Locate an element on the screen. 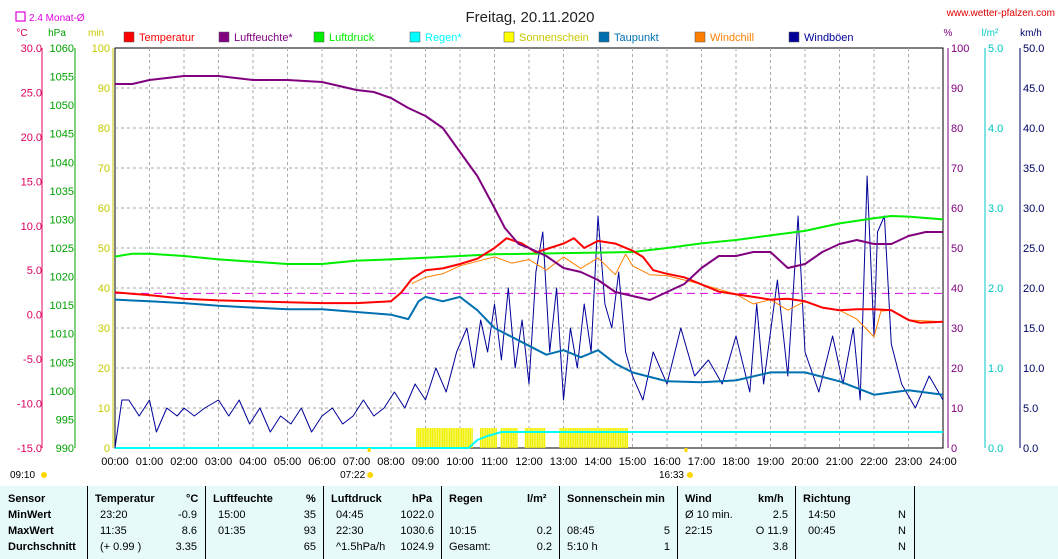 This screenshot has height=559, width=1058. temp-axis-tick-label: -5.0 is located at coordinates (32, 360).